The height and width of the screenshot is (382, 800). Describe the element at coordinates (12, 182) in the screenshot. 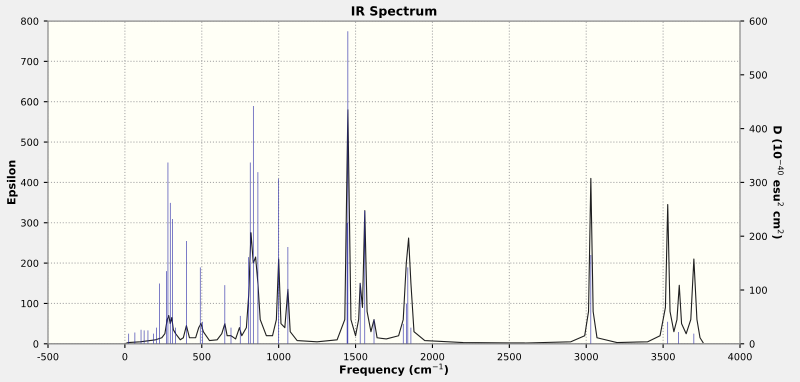

I see `y-axis-title: Epsilon` at that location.